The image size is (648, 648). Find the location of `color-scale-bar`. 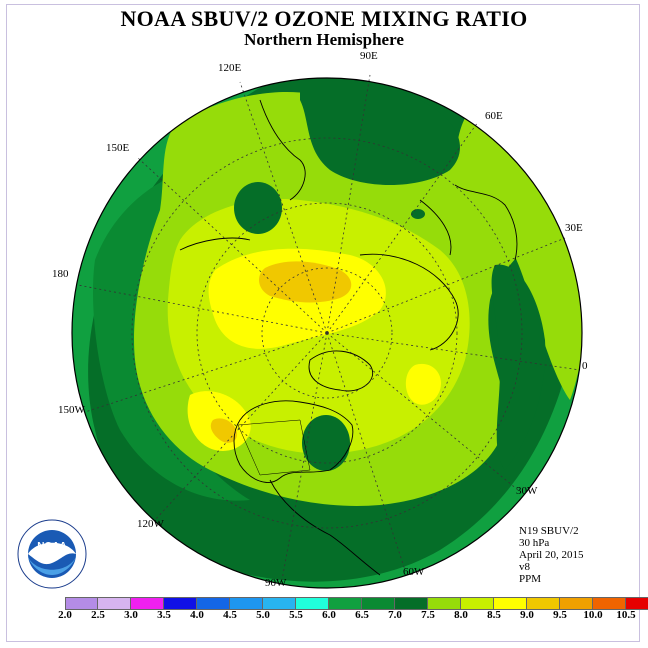

color-scale-bar is located at coordinates (356, 603).